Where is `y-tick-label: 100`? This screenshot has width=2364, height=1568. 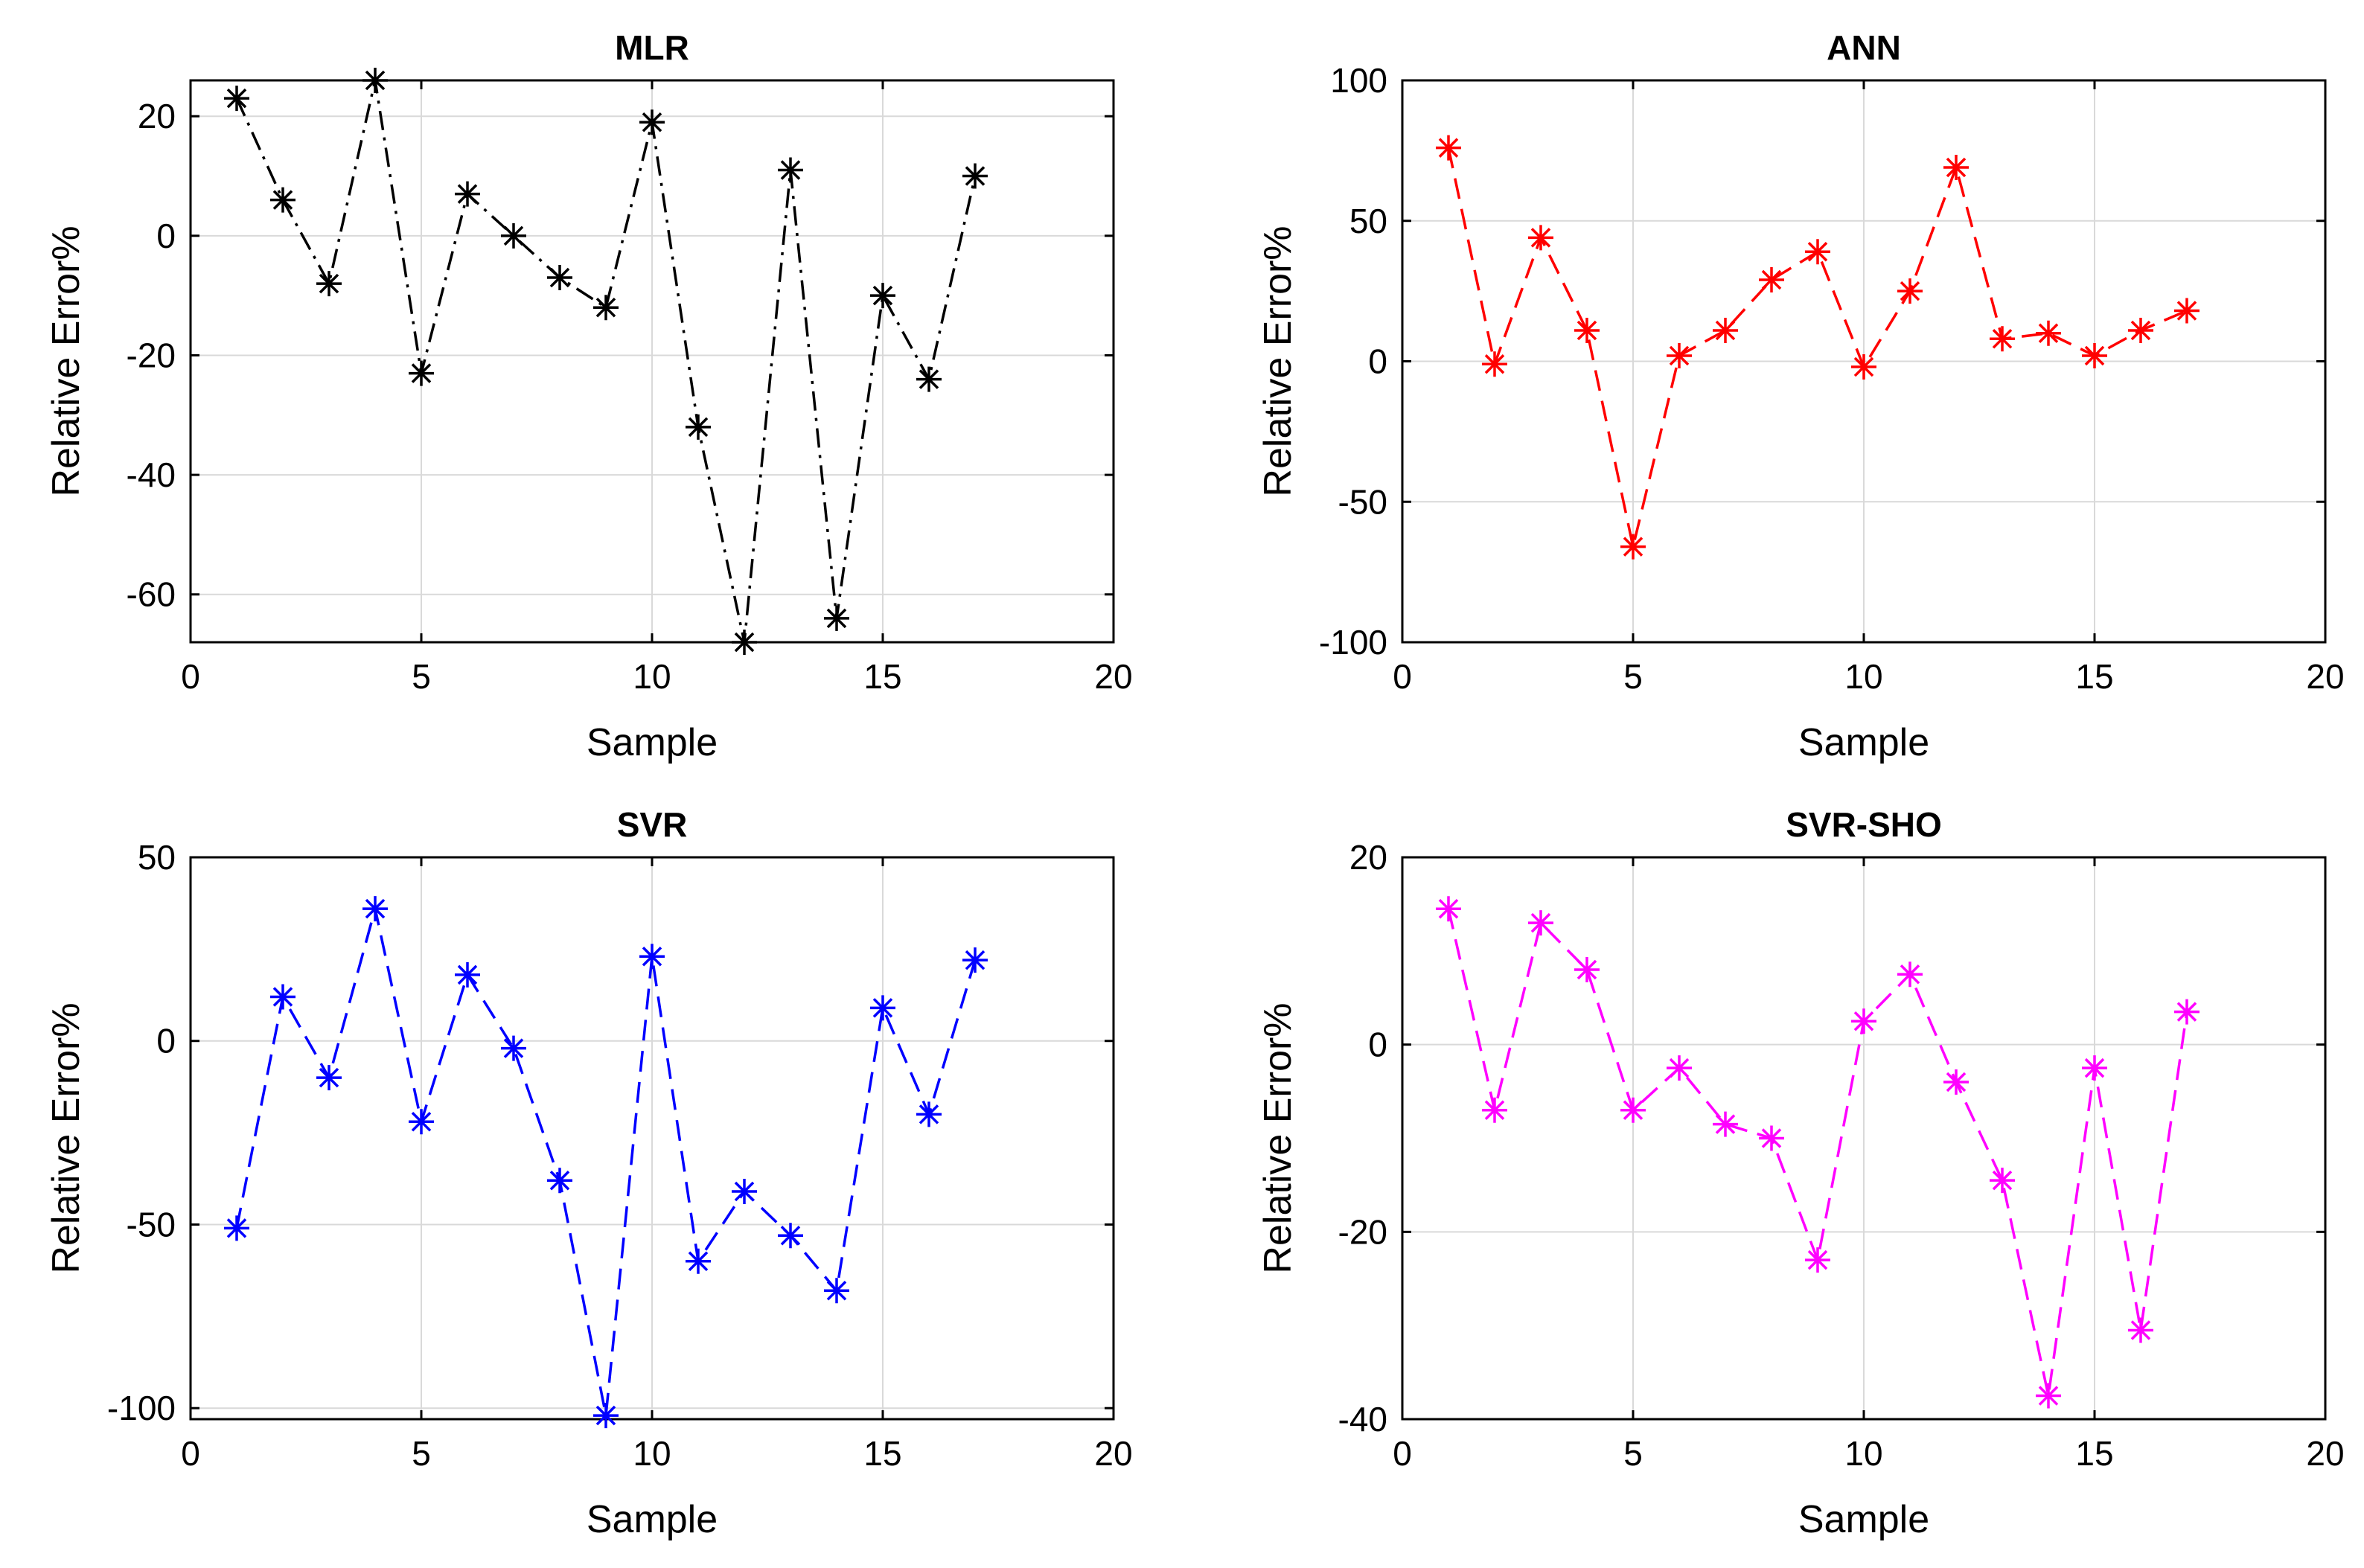
y-tick-label: 100 is located at coordinates (1358, 80).